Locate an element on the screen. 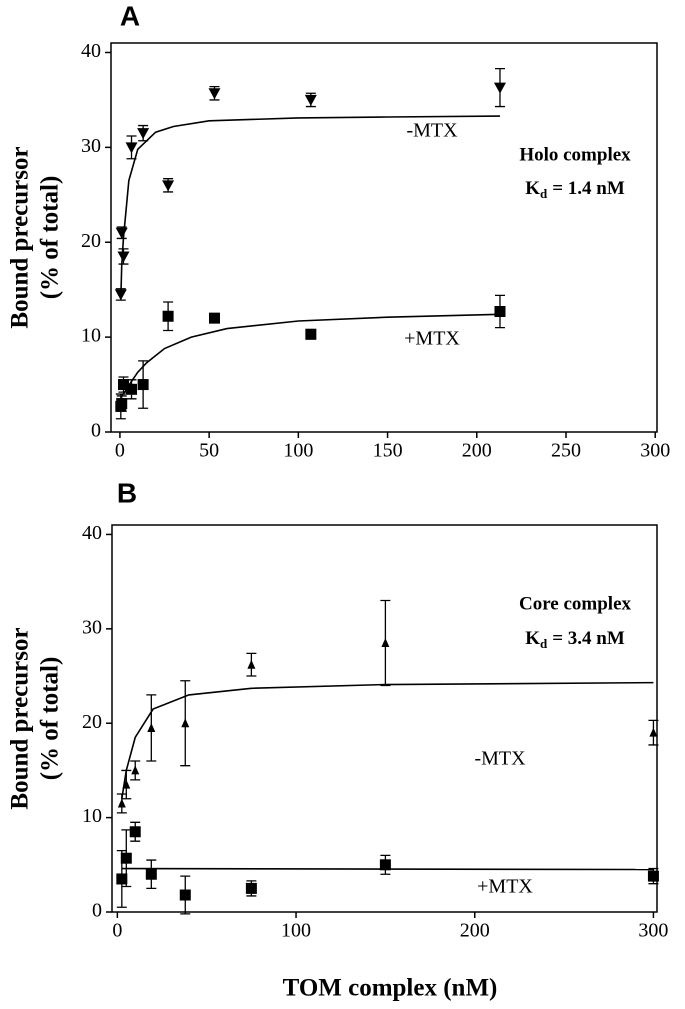 This screenshot has height=1009, width=685. x-tick-label: 50 is located at coordinates (209, 451).